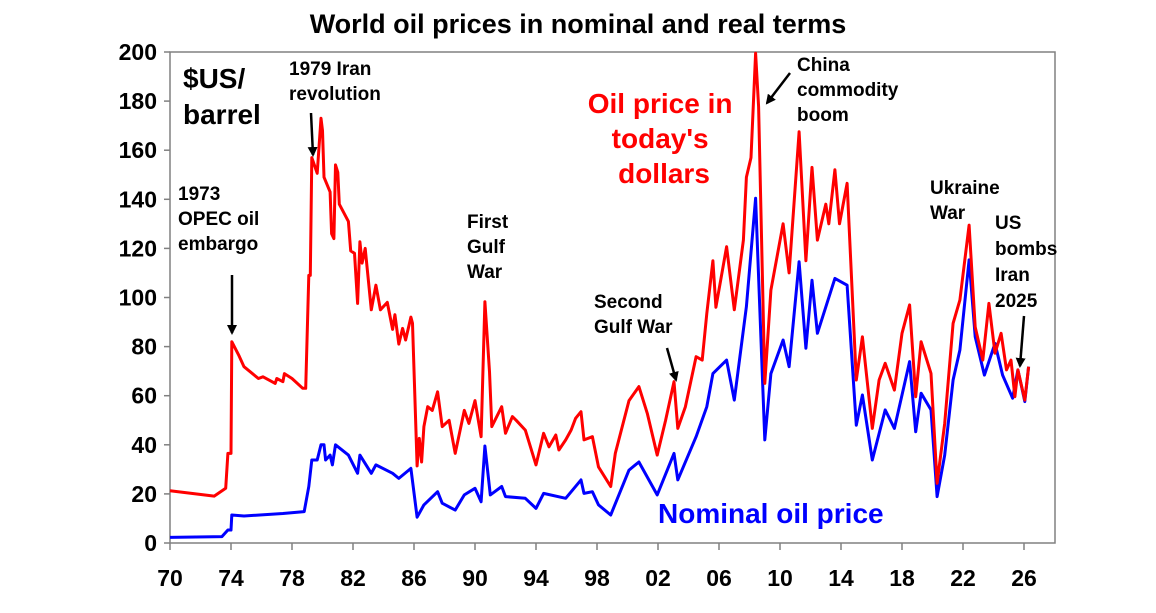 The height and width of the screenshot is (613, 1156). I want to click on x-tick-label: 26, so click(1024, 578).